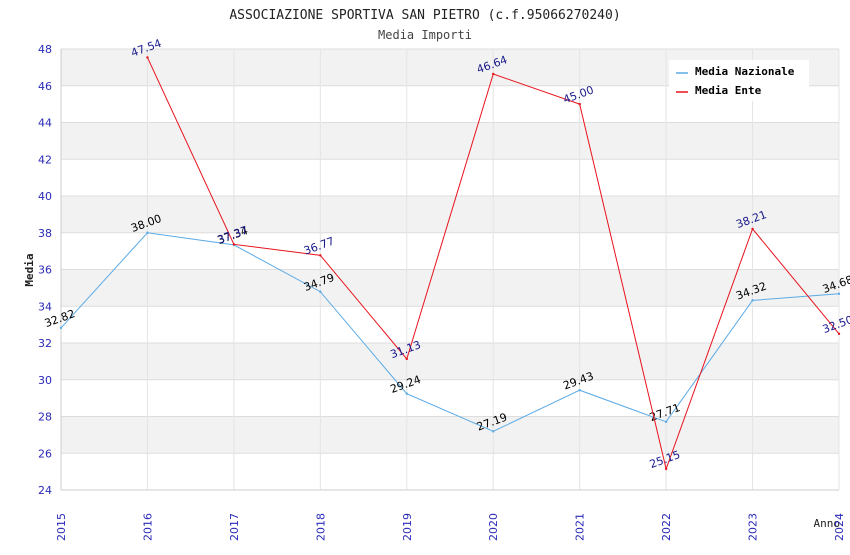 The image size is (850, 555). I want to click on x-tick-label: 2023, so click(753, 527).